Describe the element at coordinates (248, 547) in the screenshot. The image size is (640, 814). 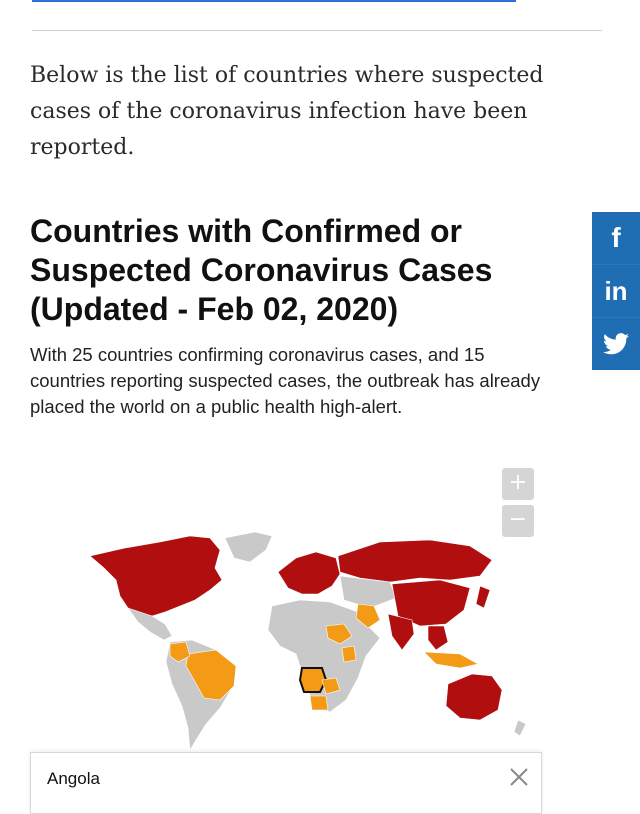
I see `map-country-greenland` at that location.